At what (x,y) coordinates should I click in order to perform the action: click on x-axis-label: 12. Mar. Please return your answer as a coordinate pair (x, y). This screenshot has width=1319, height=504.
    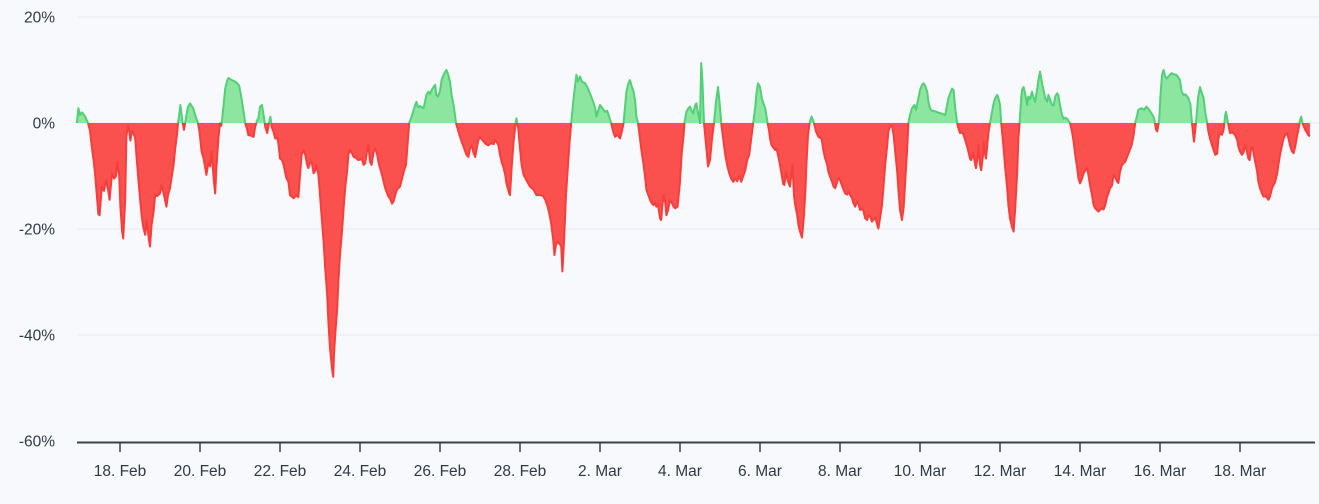
    Looking at the image, I should click on (1000, 471).